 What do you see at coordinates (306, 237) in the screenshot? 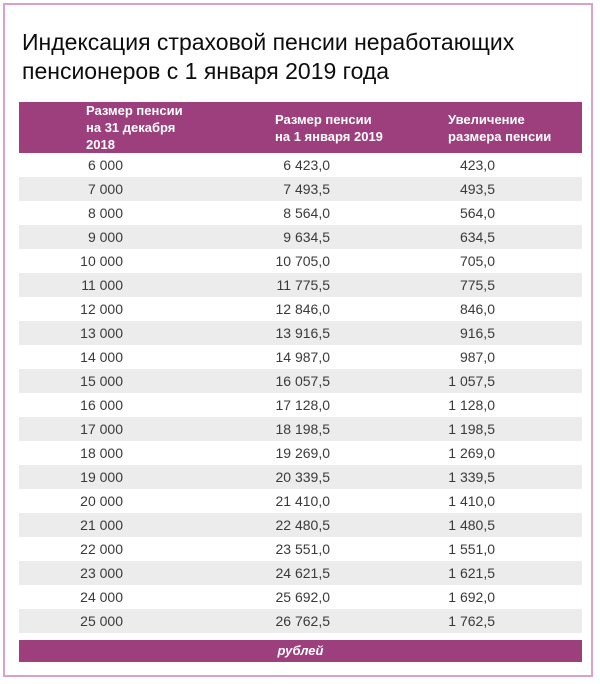
I see `cell: 9 634,5` at bounding box center [306, 237].